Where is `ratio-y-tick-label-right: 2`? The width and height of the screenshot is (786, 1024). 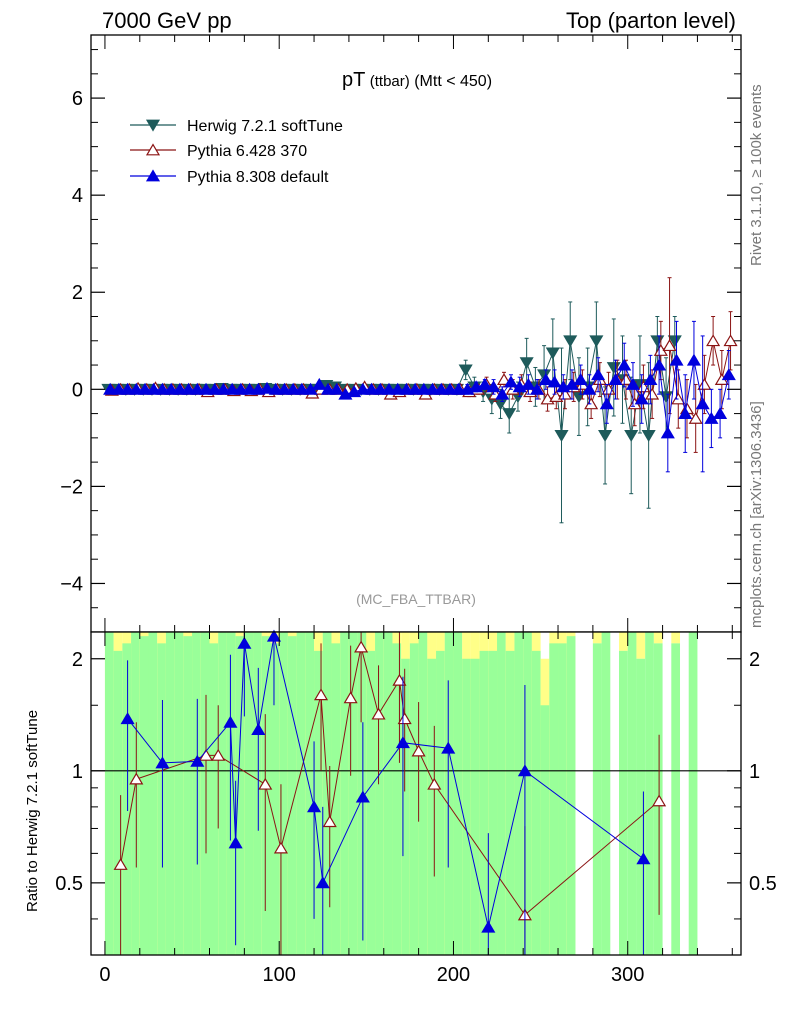
ratio-y-tick-label-right: 2 is located at coordinates (754, 660).